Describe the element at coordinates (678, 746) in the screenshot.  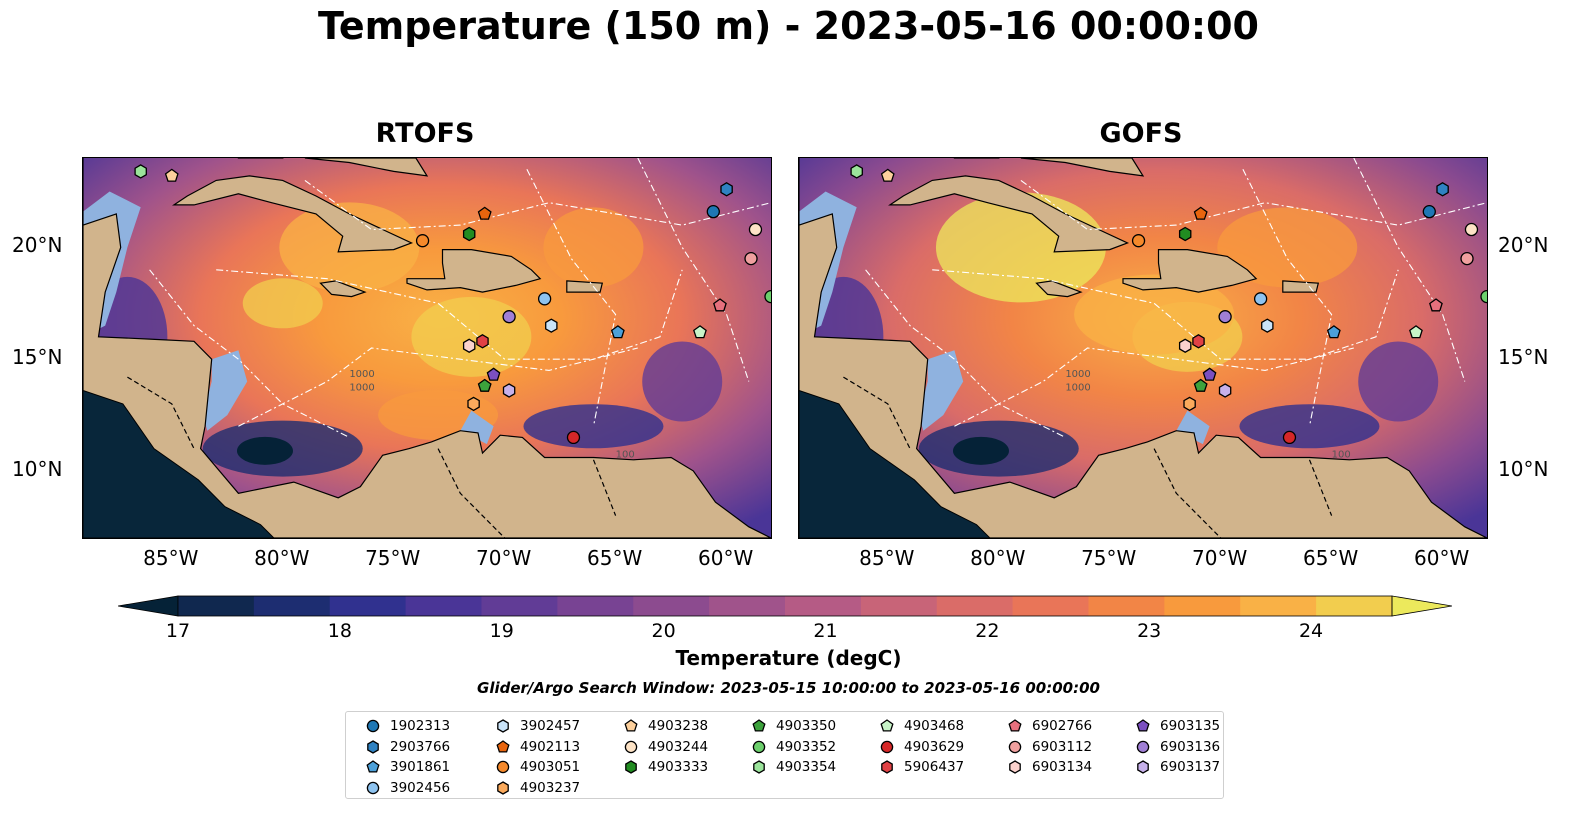
I see `legend-label: 4903244` at that location.